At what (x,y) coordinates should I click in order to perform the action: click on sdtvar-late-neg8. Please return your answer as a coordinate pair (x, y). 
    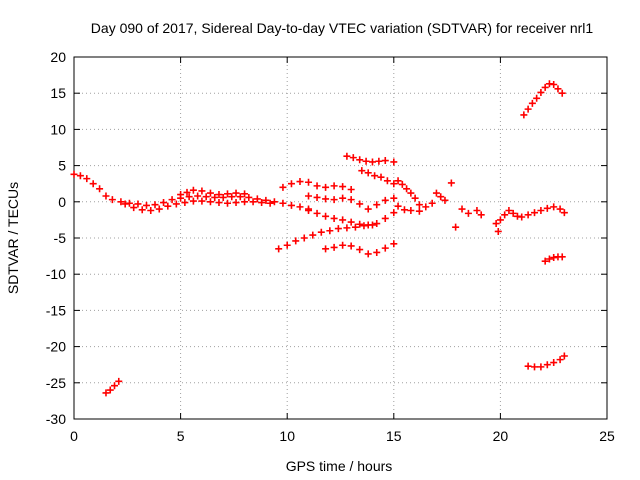
    Looking at the image, I should click on (553, 259).